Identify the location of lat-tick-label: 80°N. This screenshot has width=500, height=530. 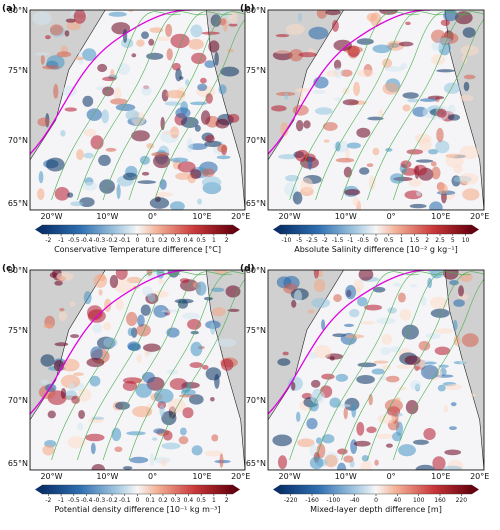
(18, 270).